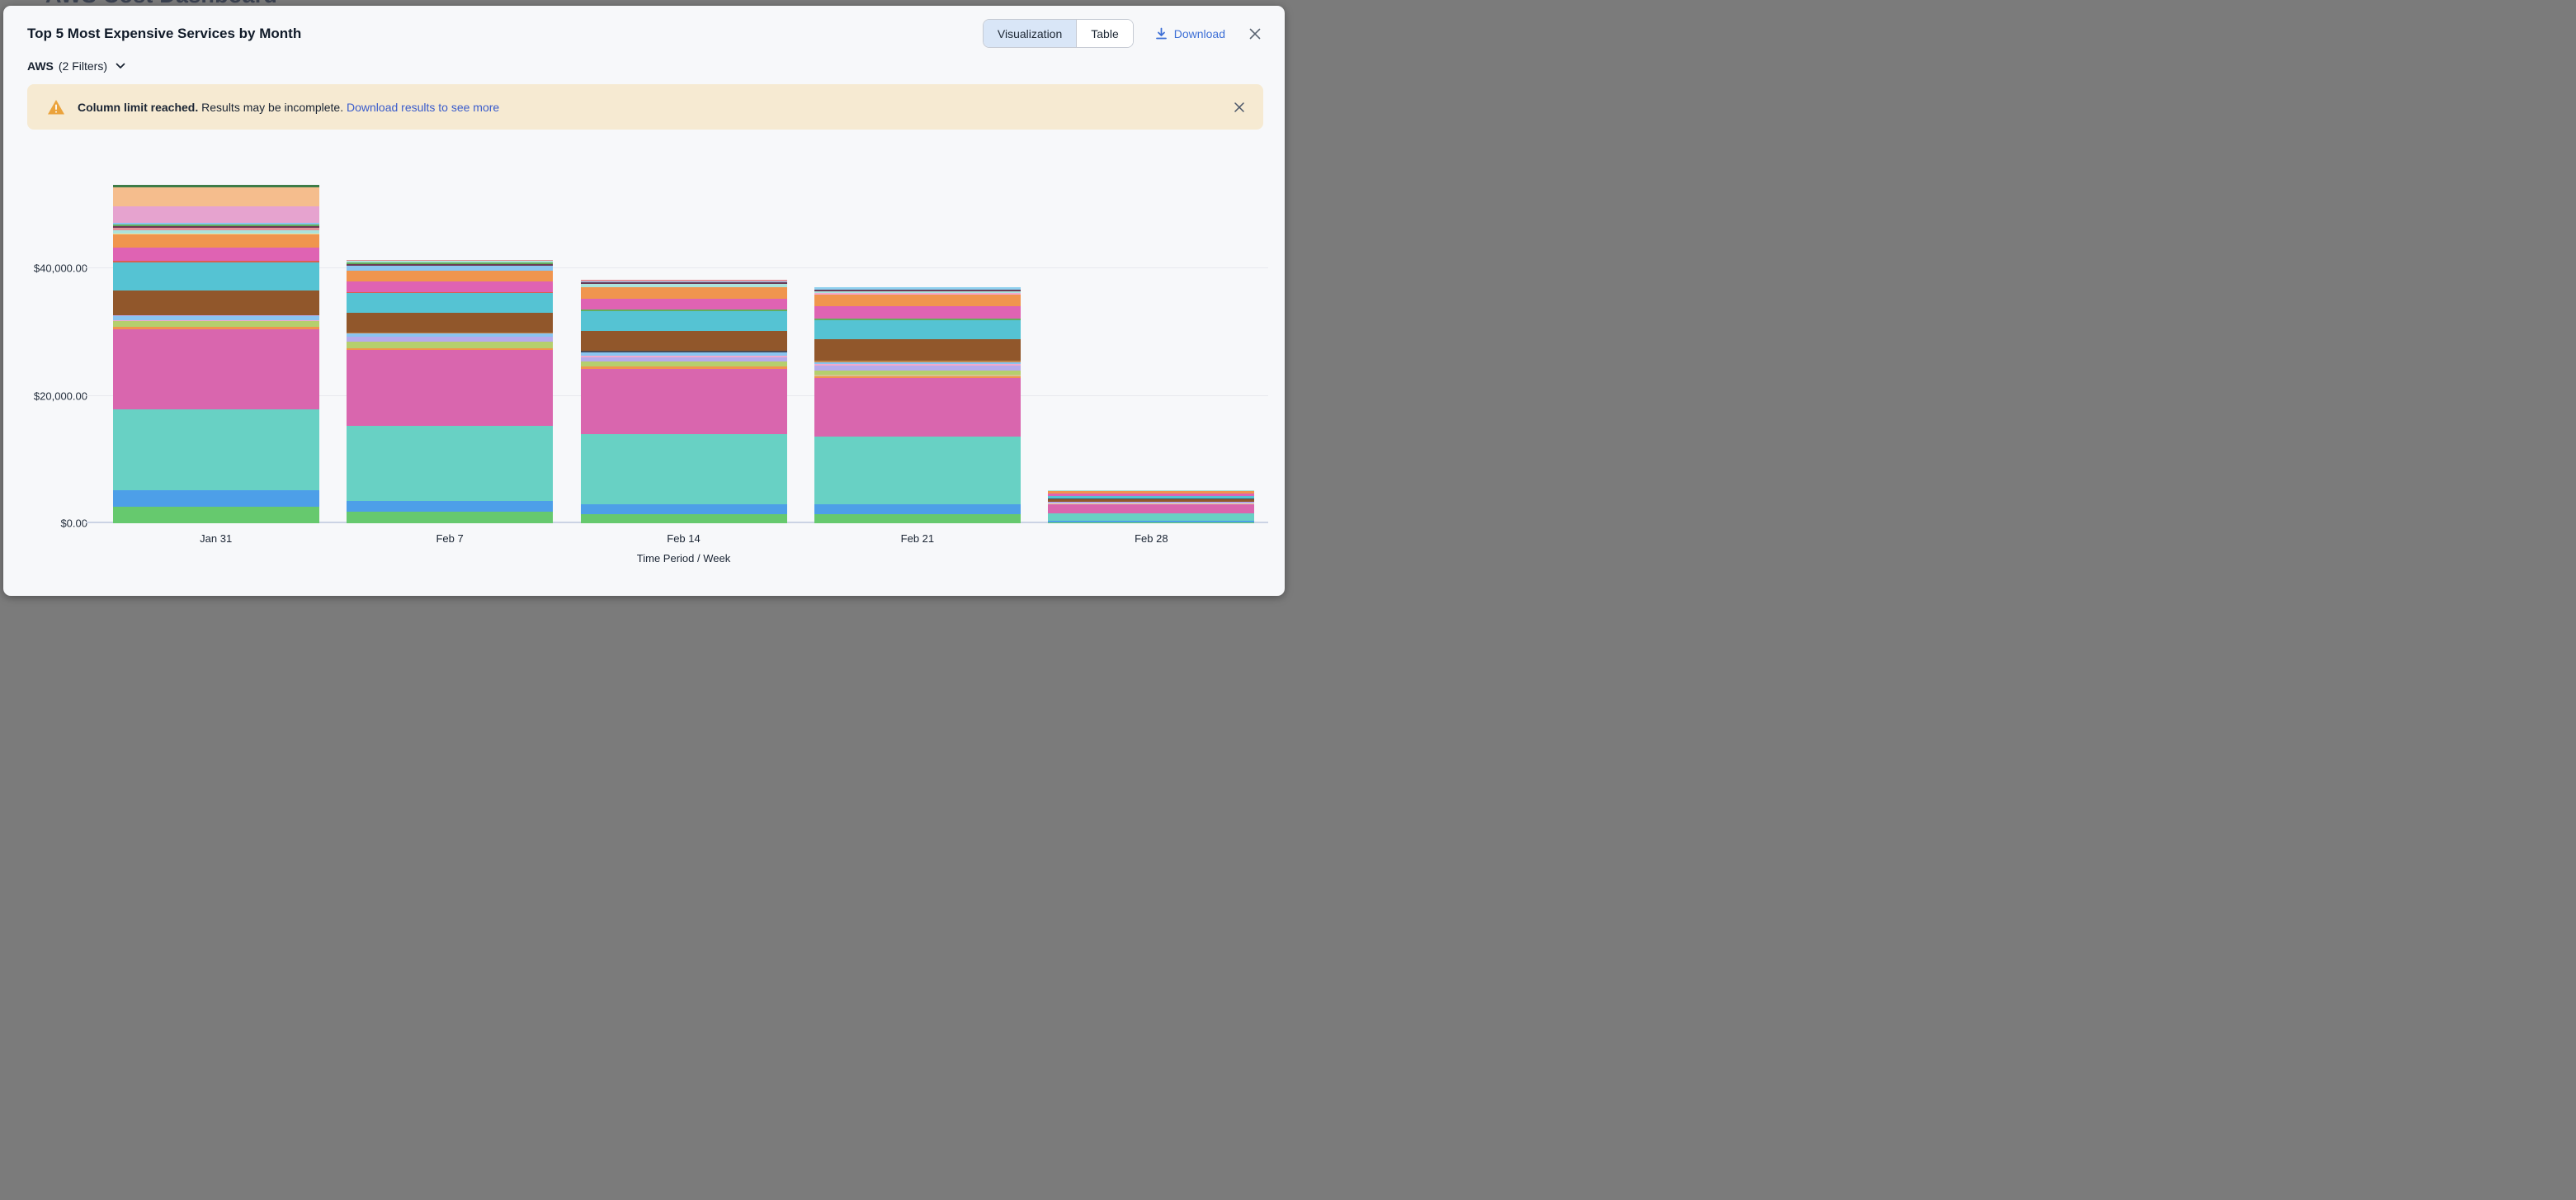 This screenshot has width=2576, height=1200. I want to click on close-icon, so click(1255, 34).